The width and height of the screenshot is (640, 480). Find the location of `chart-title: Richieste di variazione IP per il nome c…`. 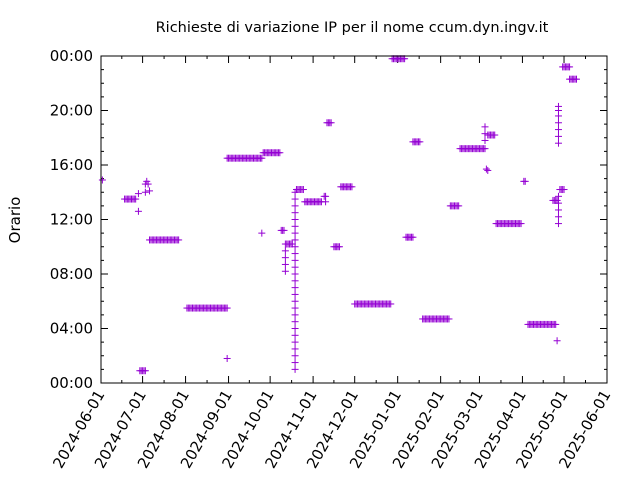

chart-title: Richieste di variazione IP per il nome c… is located at coordinates (352, 28).